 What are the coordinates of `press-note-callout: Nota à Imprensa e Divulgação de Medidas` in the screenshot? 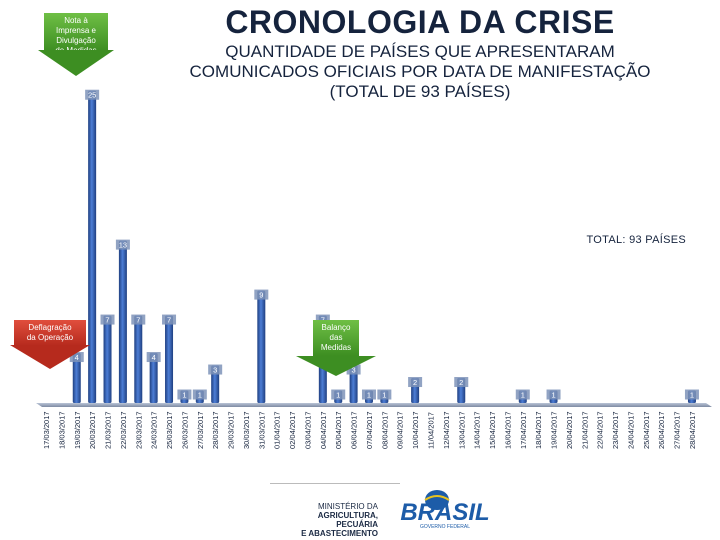 It's located at (76, 34).